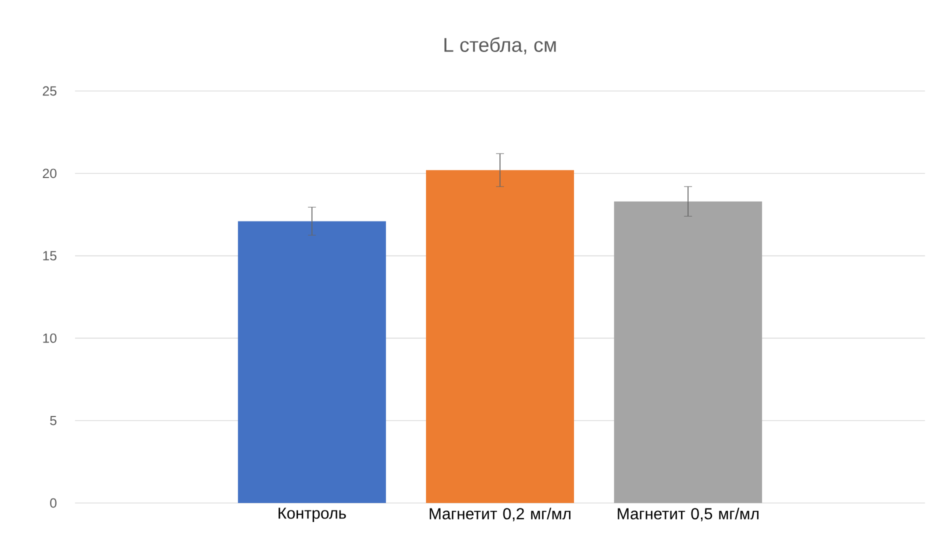  Describe the element at coordinates (312, 515) in the screenshot. I see `x-tick-label: Контроль` at that location.